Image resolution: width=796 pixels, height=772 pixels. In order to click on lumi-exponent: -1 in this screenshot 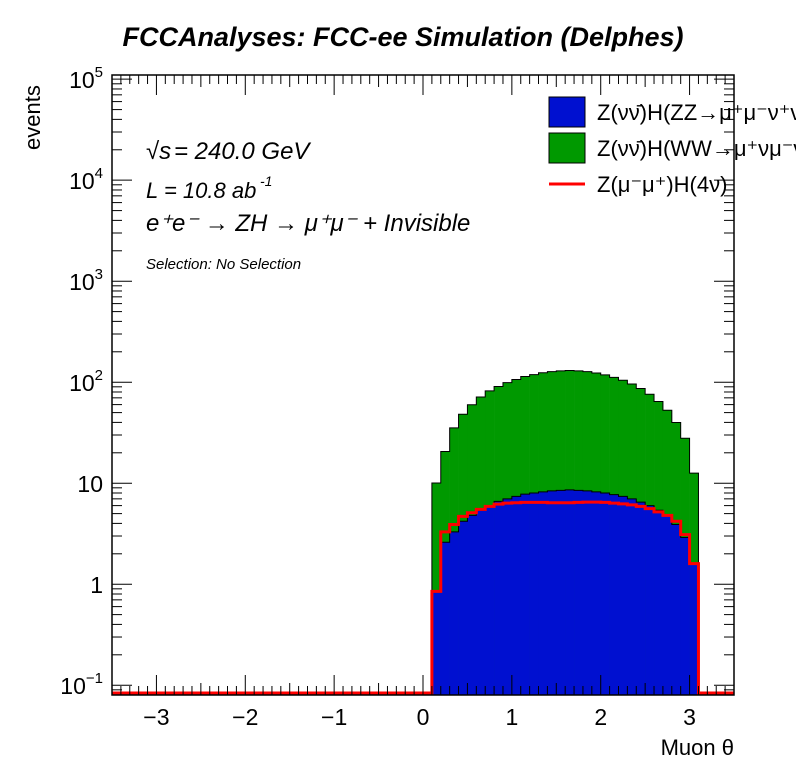, I will do `click(266, 181)`.